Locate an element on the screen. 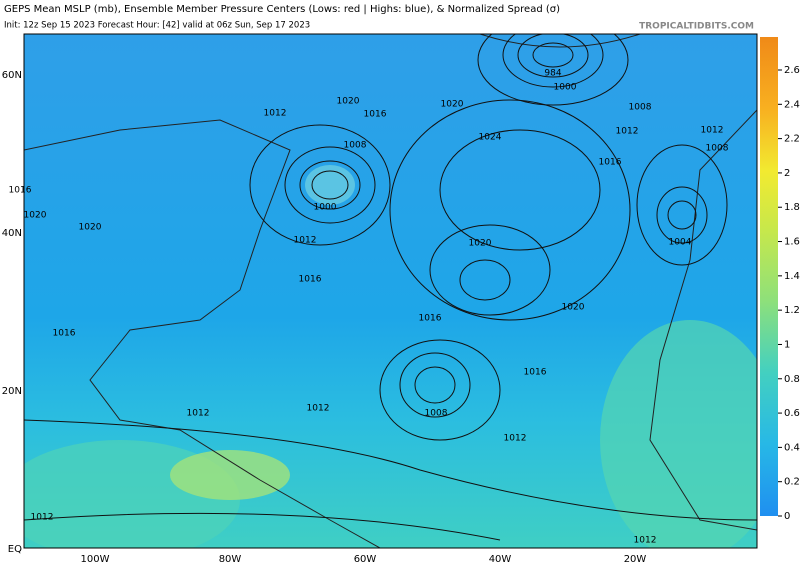 This screenshot has width=800, height=566. lon-label: 80W is located at coordinates (230, 559).